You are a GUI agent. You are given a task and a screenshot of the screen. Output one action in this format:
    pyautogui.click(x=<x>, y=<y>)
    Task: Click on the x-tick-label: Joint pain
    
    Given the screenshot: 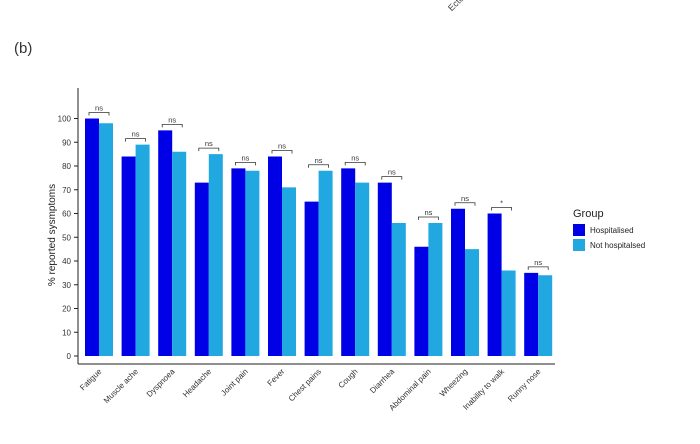 What is the action you would take?
    pyautogui.click(x=234, y=382)
    